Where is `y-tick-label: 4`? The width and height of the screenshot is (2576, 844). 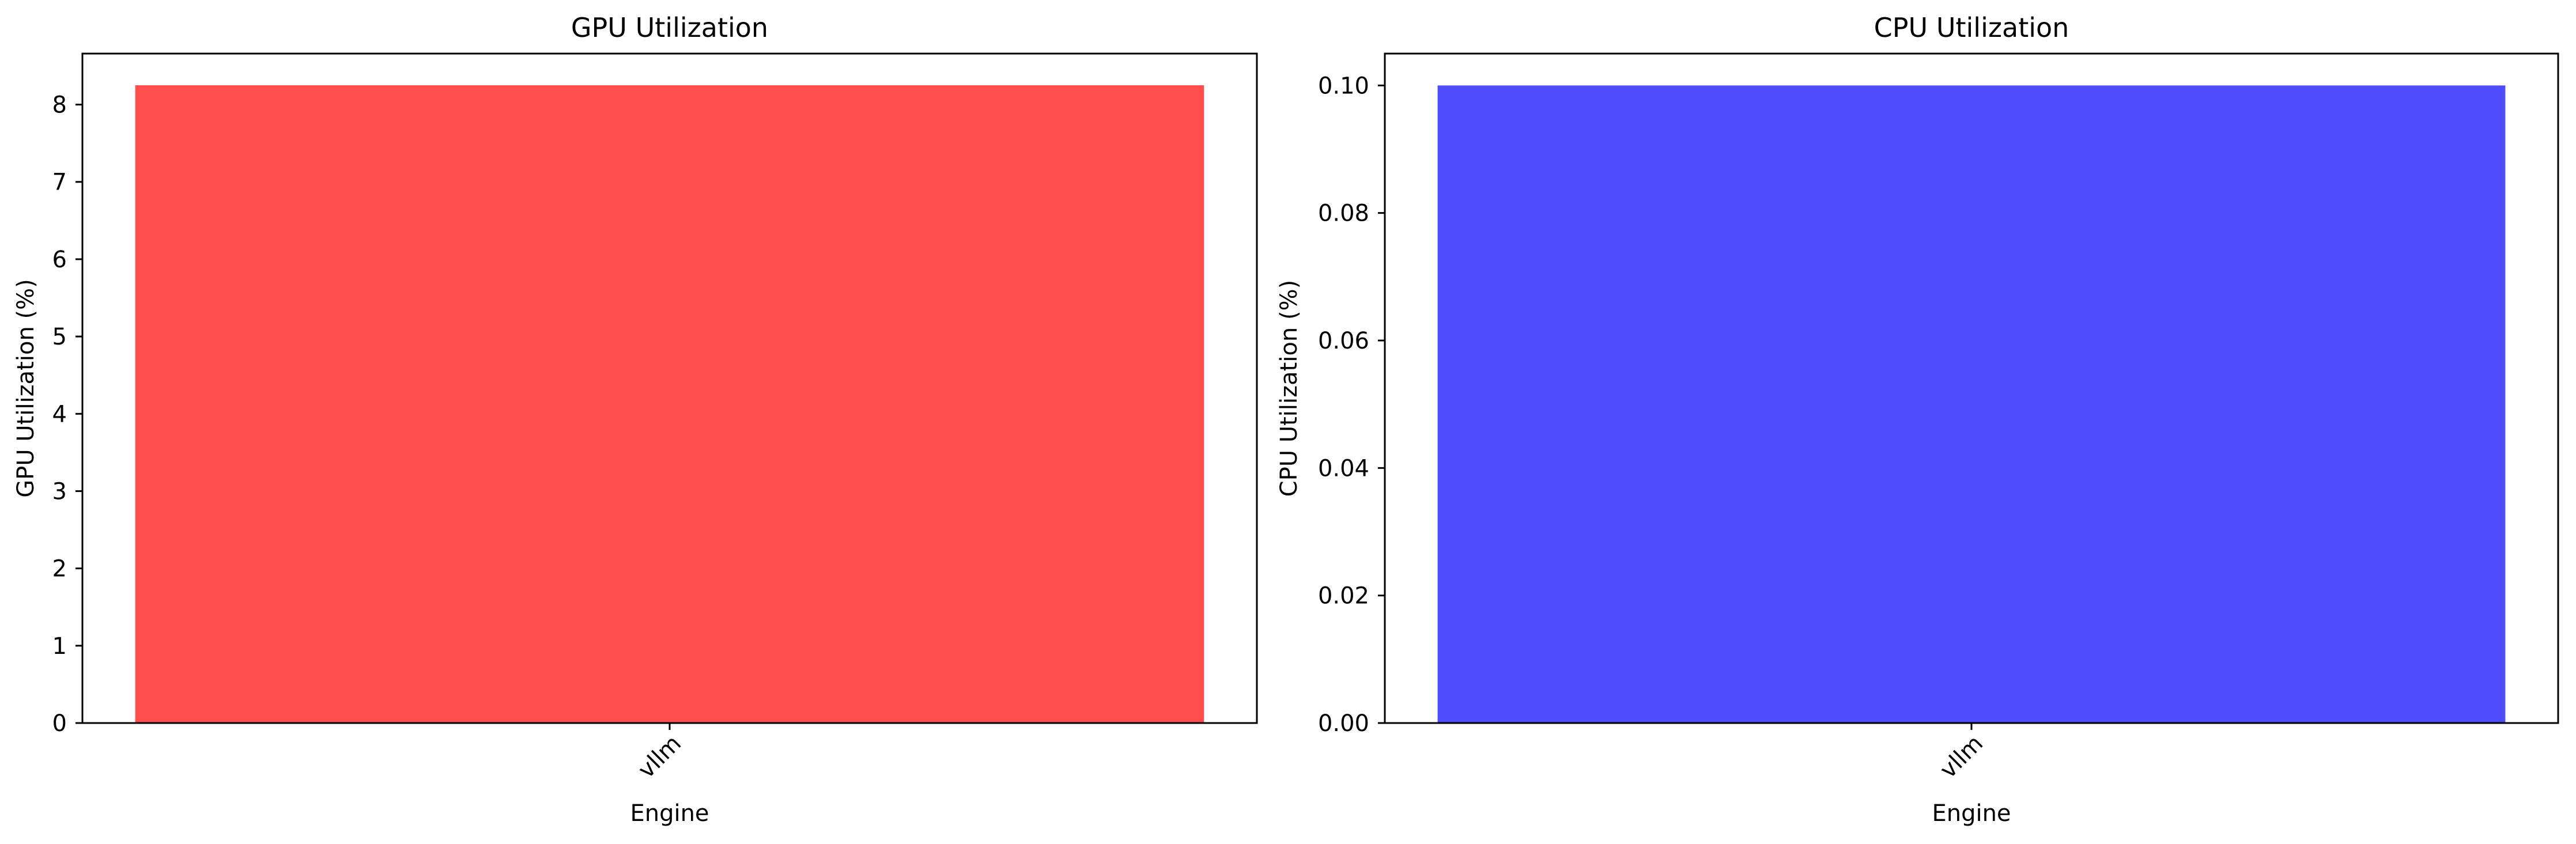
y-tick-label: 4 is located at coordinates (59, 414).